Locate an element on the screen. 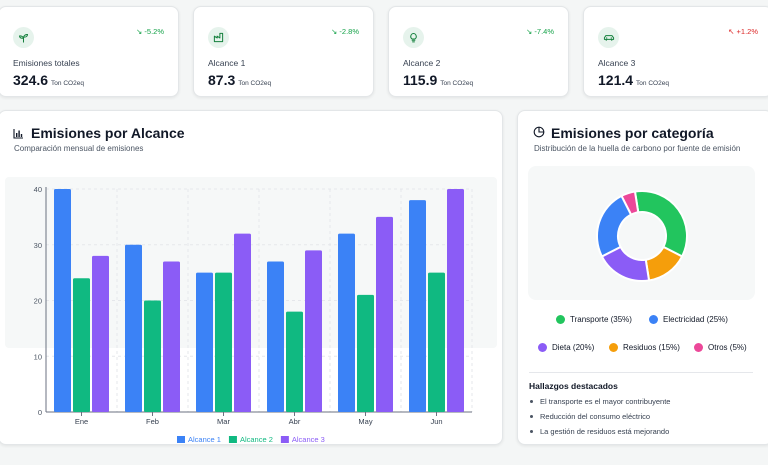 The width and height of the screenshot is (768, 465). trend-arrow-icon: ↖ is located at coordinates (731, 31).